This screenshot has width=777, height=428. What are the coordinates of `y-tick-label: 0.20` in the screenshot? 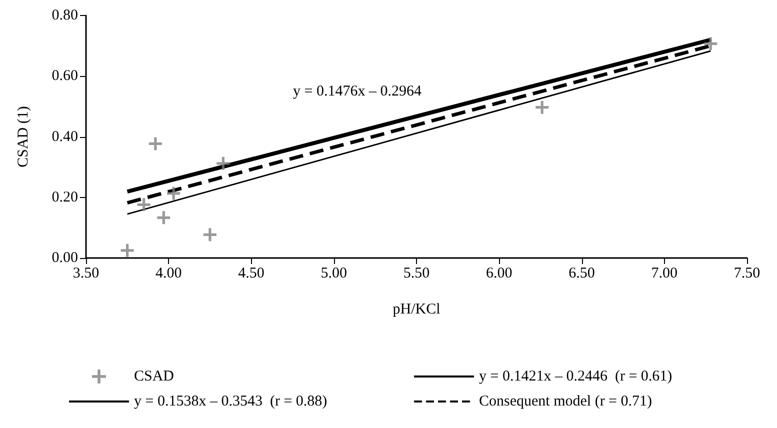 It's located at (65, 197).